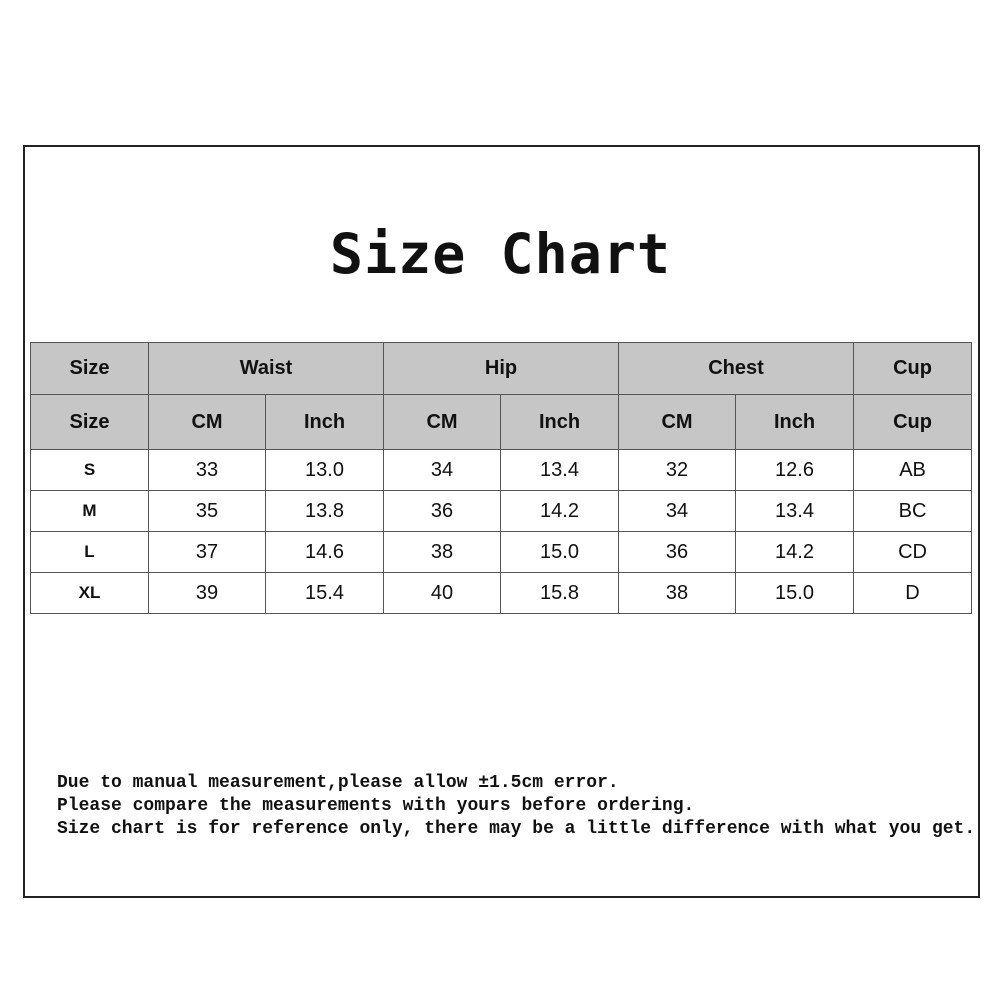 Image resolution: width=1001 pixels, height=1001 pixels. What do you see at coordinates (266, 368) in the screenshot?
I see `header-cell: Waist` at bounding box center [266, 368].